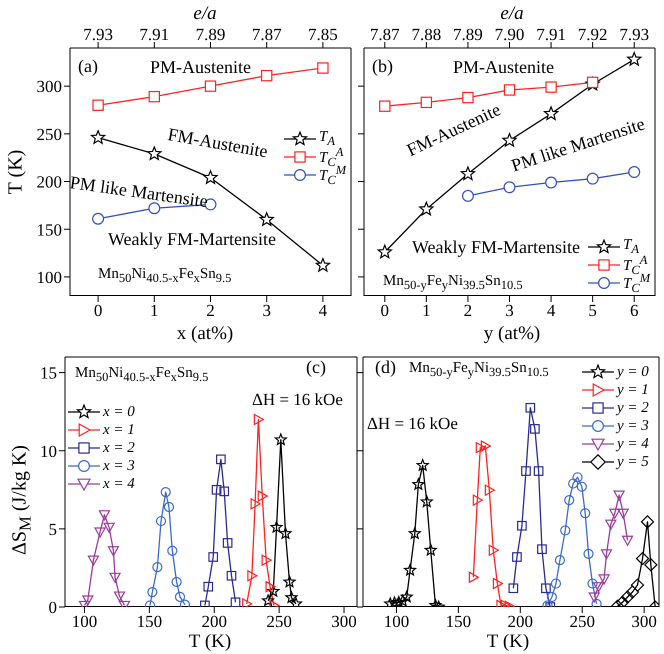 This screenshot has height=654, width=664. I want to click on x2-tick-label: 7.88, so click(426, 34).